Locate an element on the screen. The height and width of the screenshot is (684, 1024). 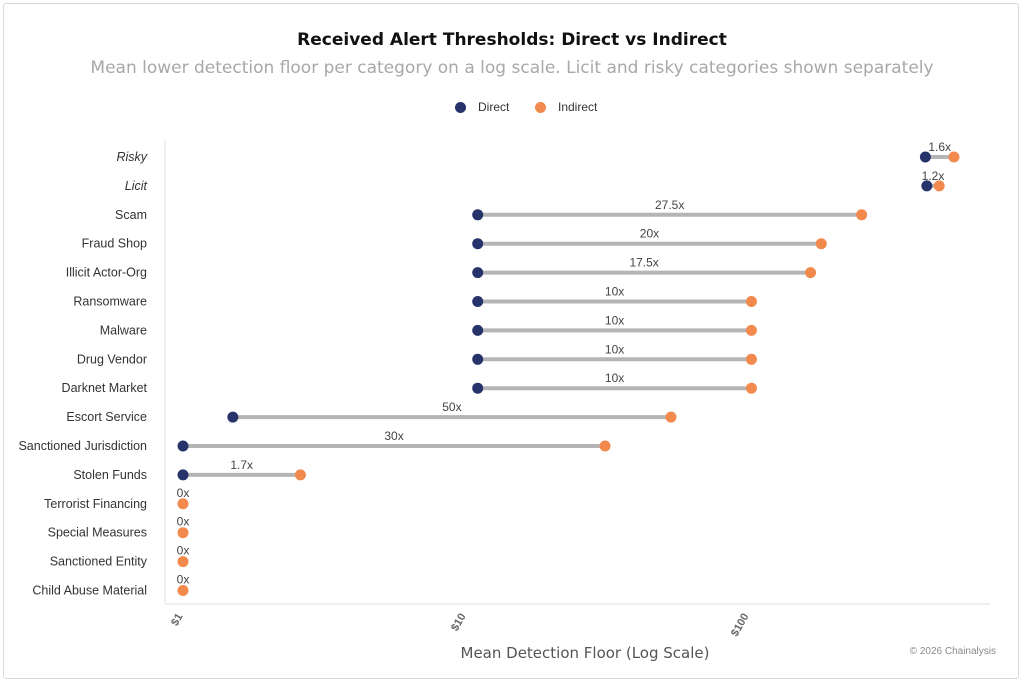
legend-item-direct: Direct is located at coordinates (482, 107).